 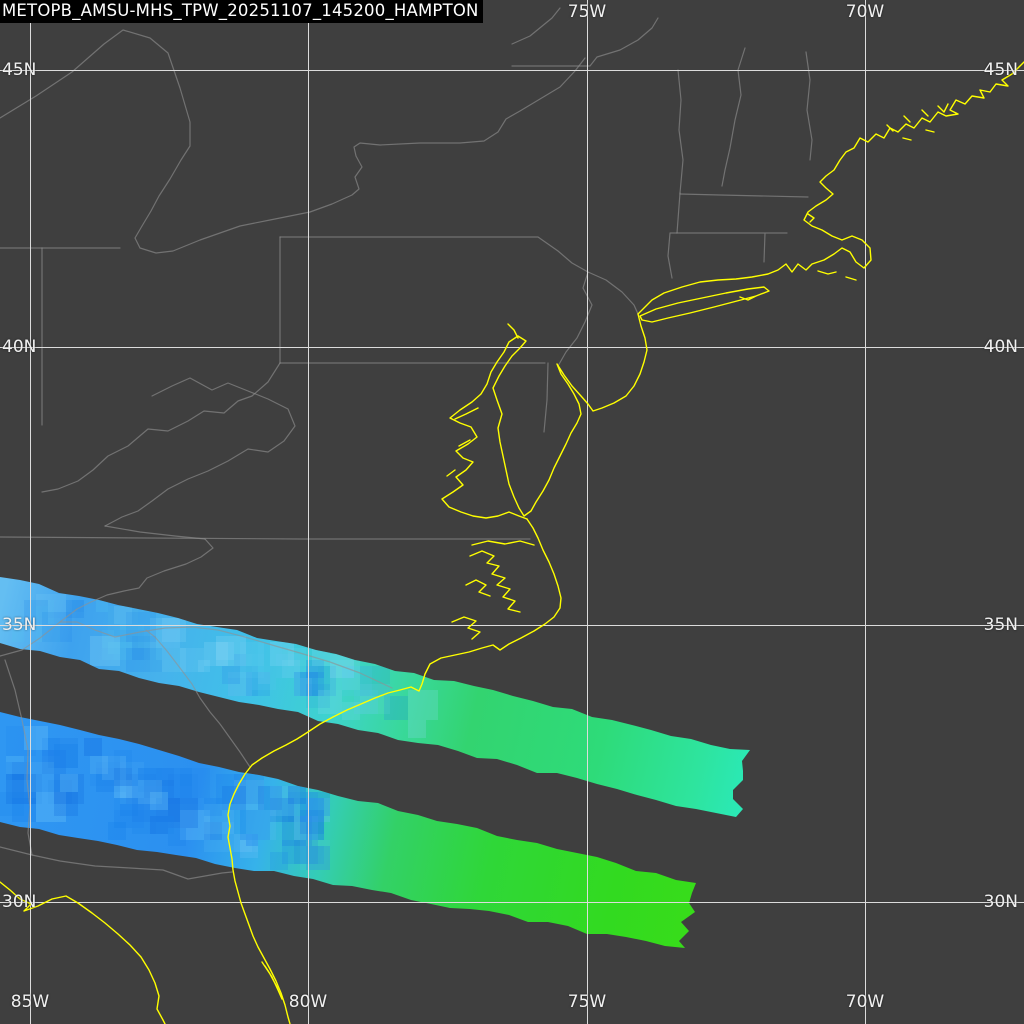 I want to click on coast-long-island, so click(x=704, y=304).